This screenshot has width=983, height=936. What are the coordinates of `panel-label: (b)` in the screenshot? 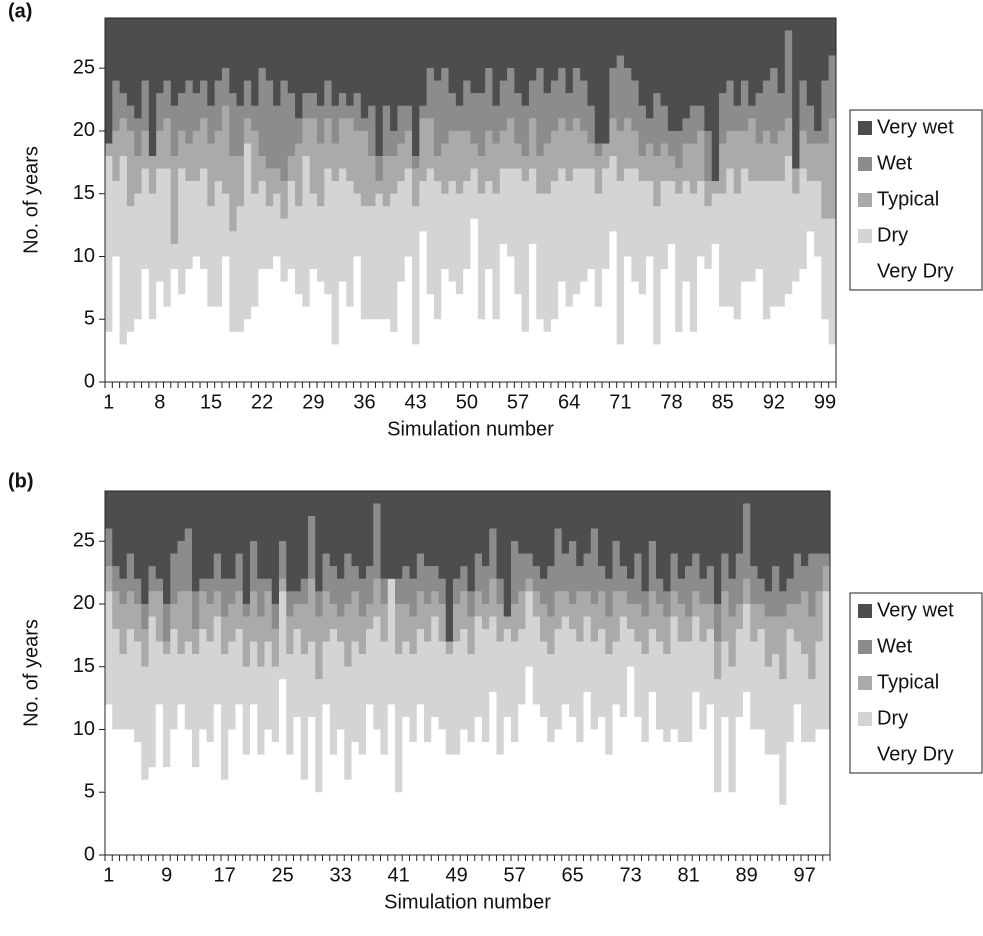 It's located at (21, 481).